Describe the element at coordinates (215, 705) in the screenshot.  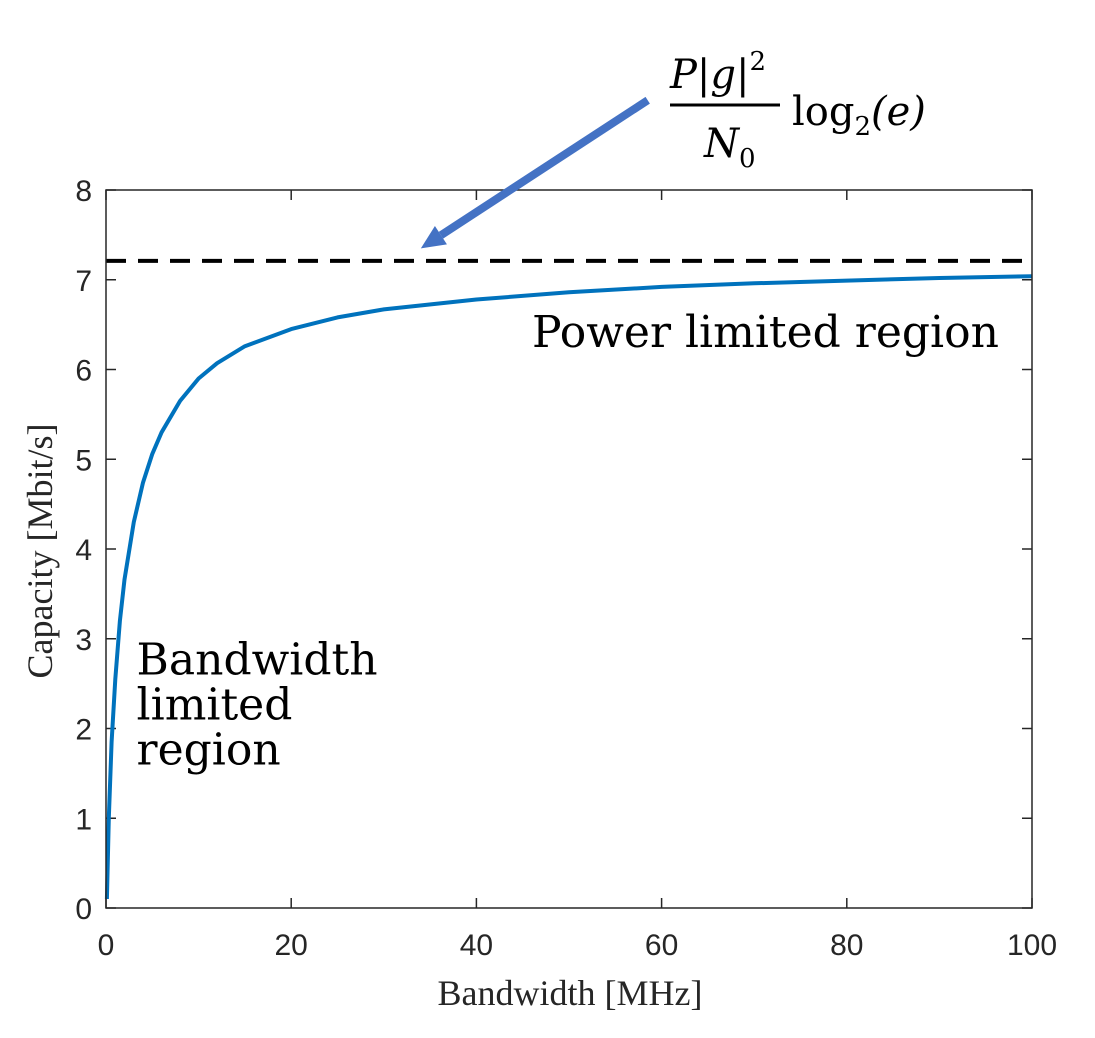
I see `region-annotation-2: limited` at that location.